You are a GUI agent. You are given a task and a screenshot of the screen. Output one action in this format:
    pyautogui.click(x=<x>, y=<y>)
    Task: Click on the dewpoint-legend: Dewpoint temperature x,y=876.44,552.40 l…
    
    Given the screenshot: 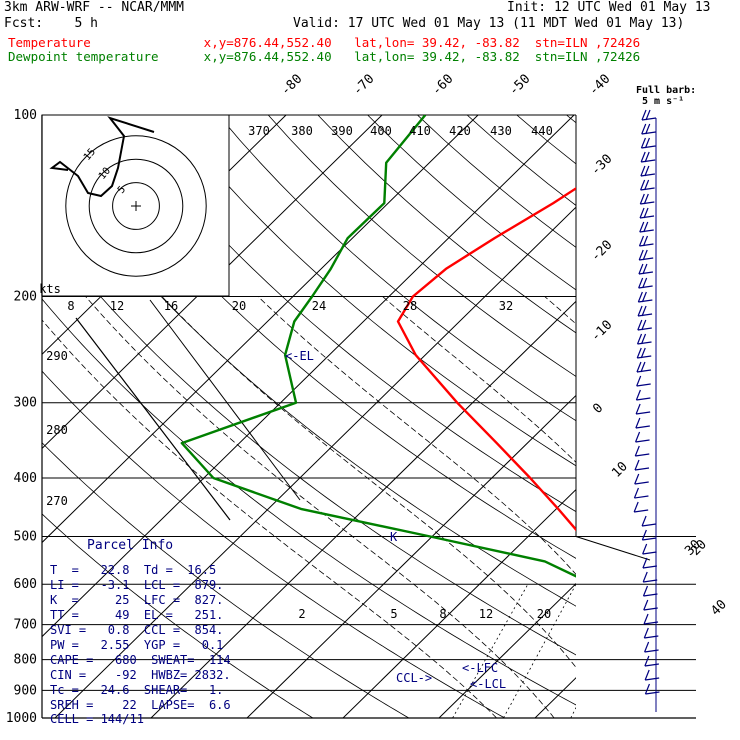 What is the action you would take?
    pyautogui.click(x=324, y=56)
    